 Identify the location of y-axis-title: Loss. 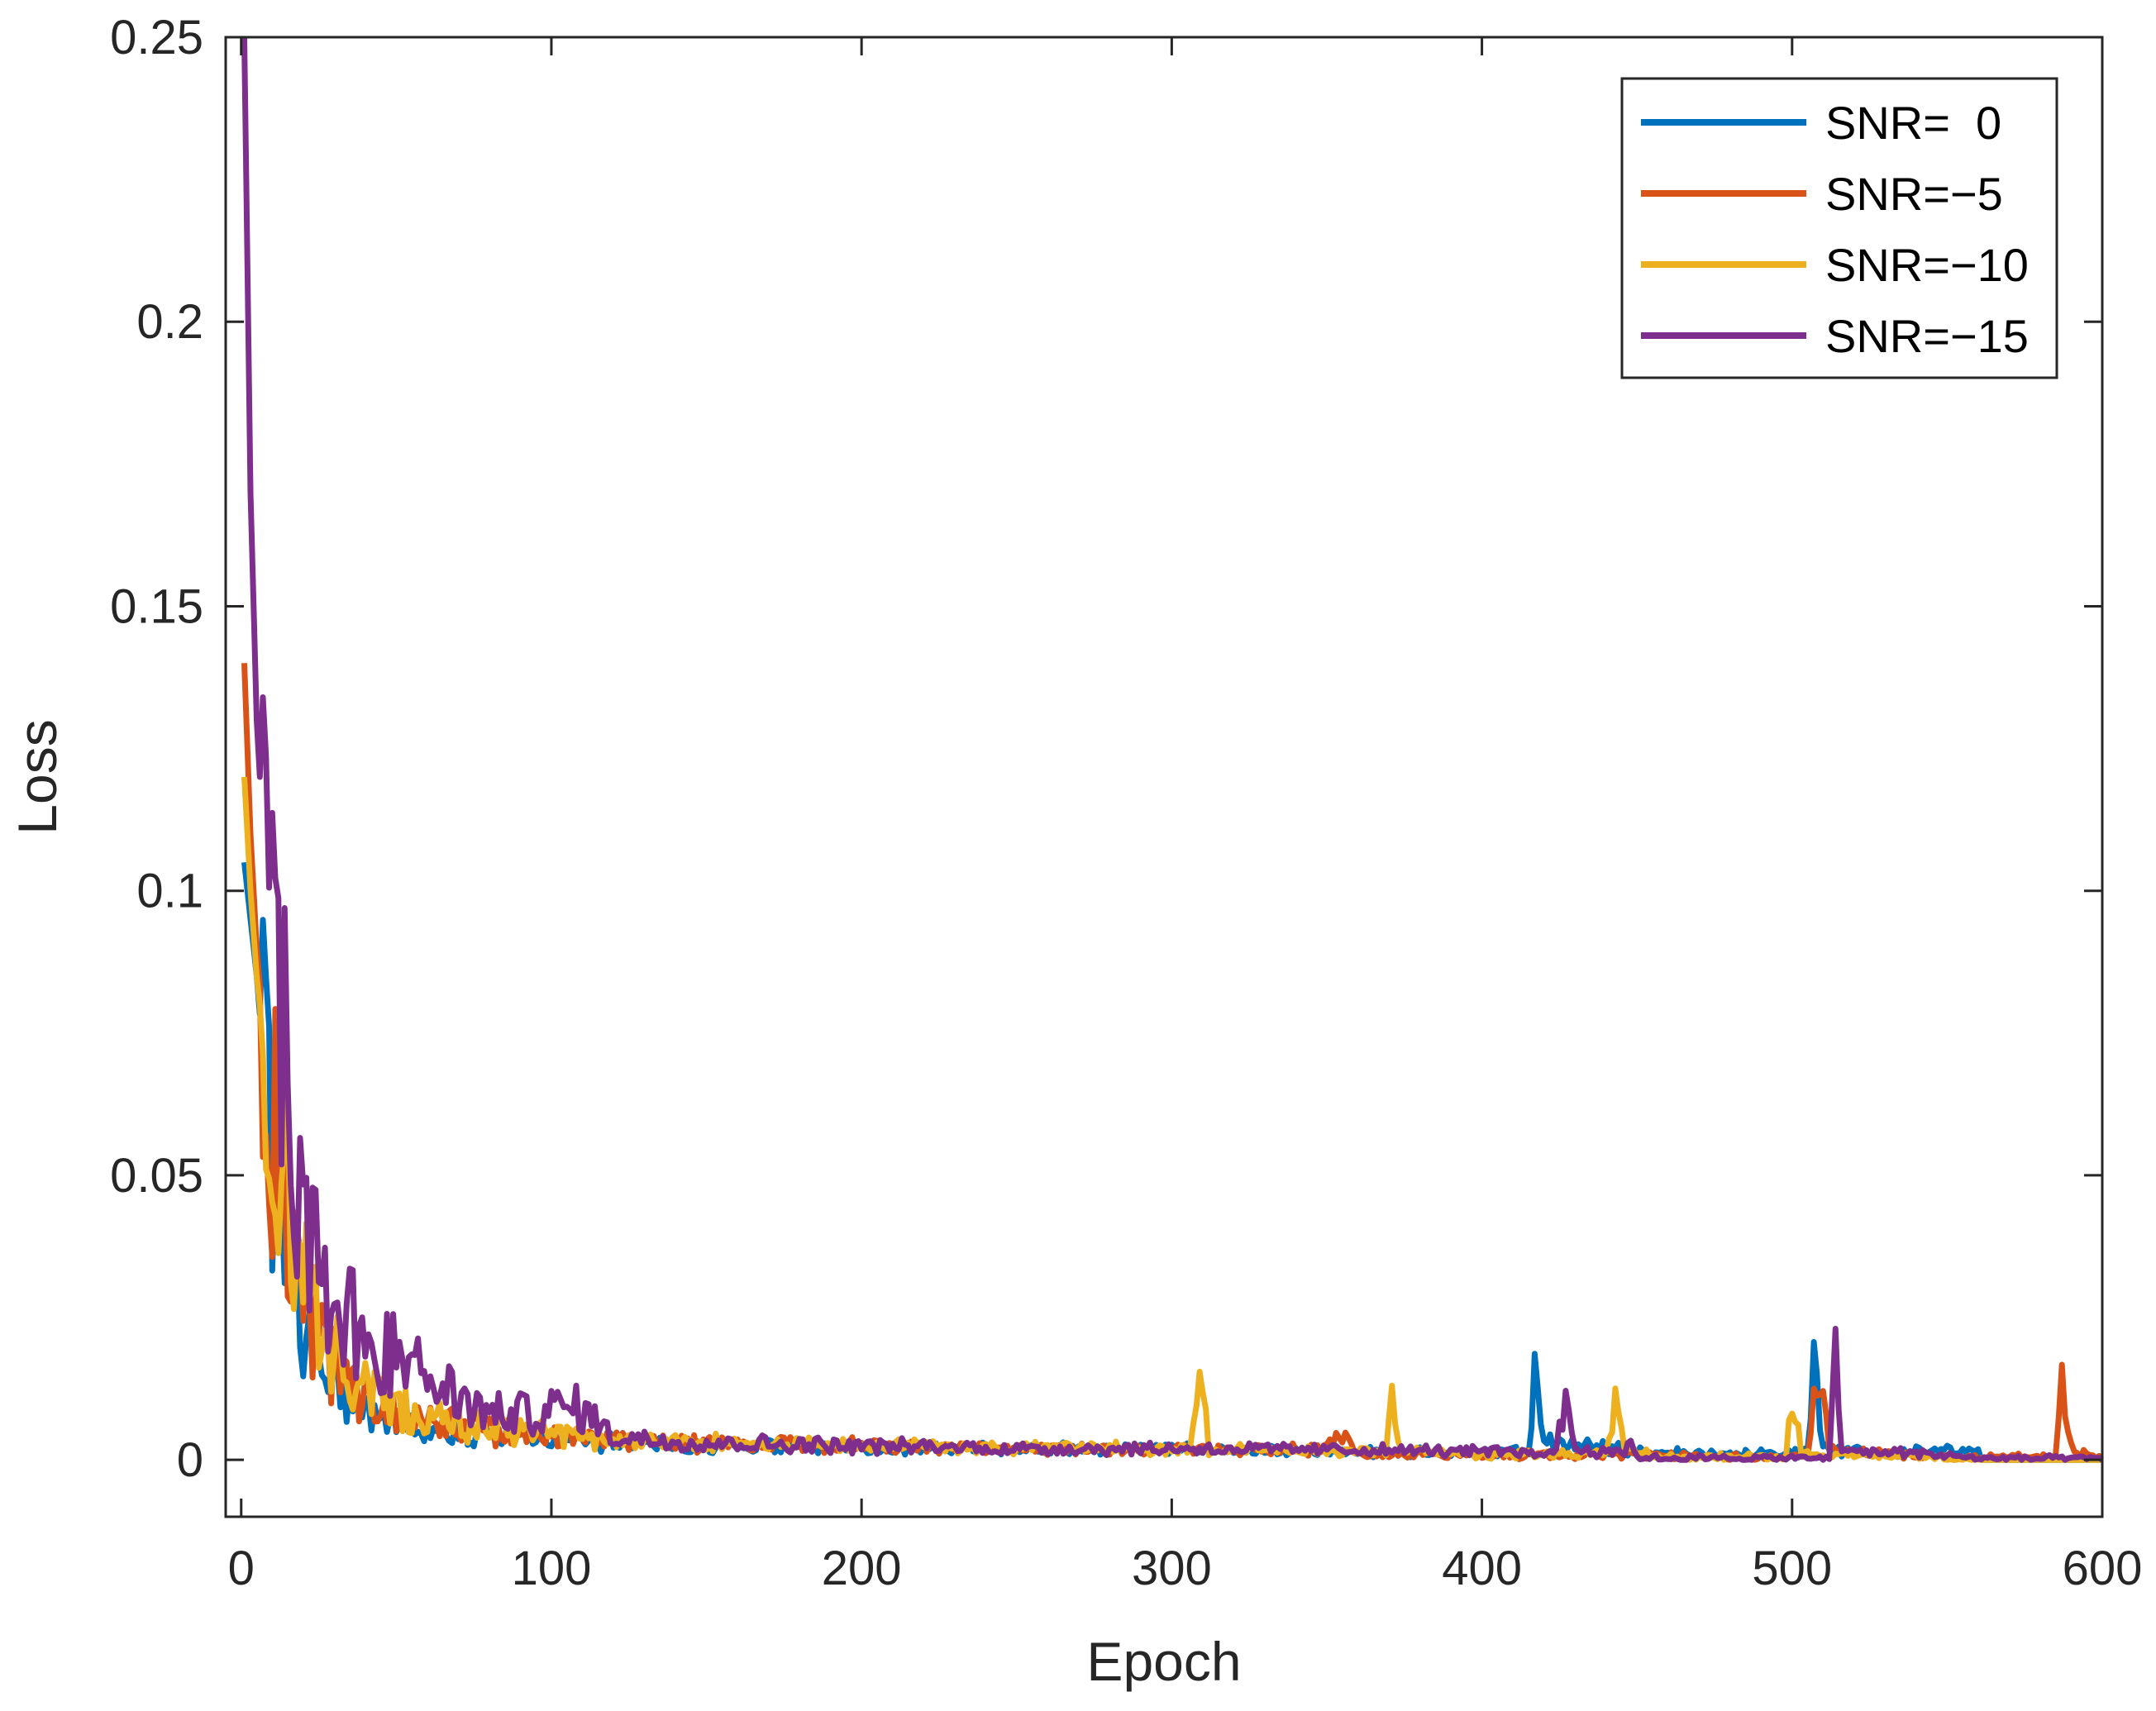
(37, 777).